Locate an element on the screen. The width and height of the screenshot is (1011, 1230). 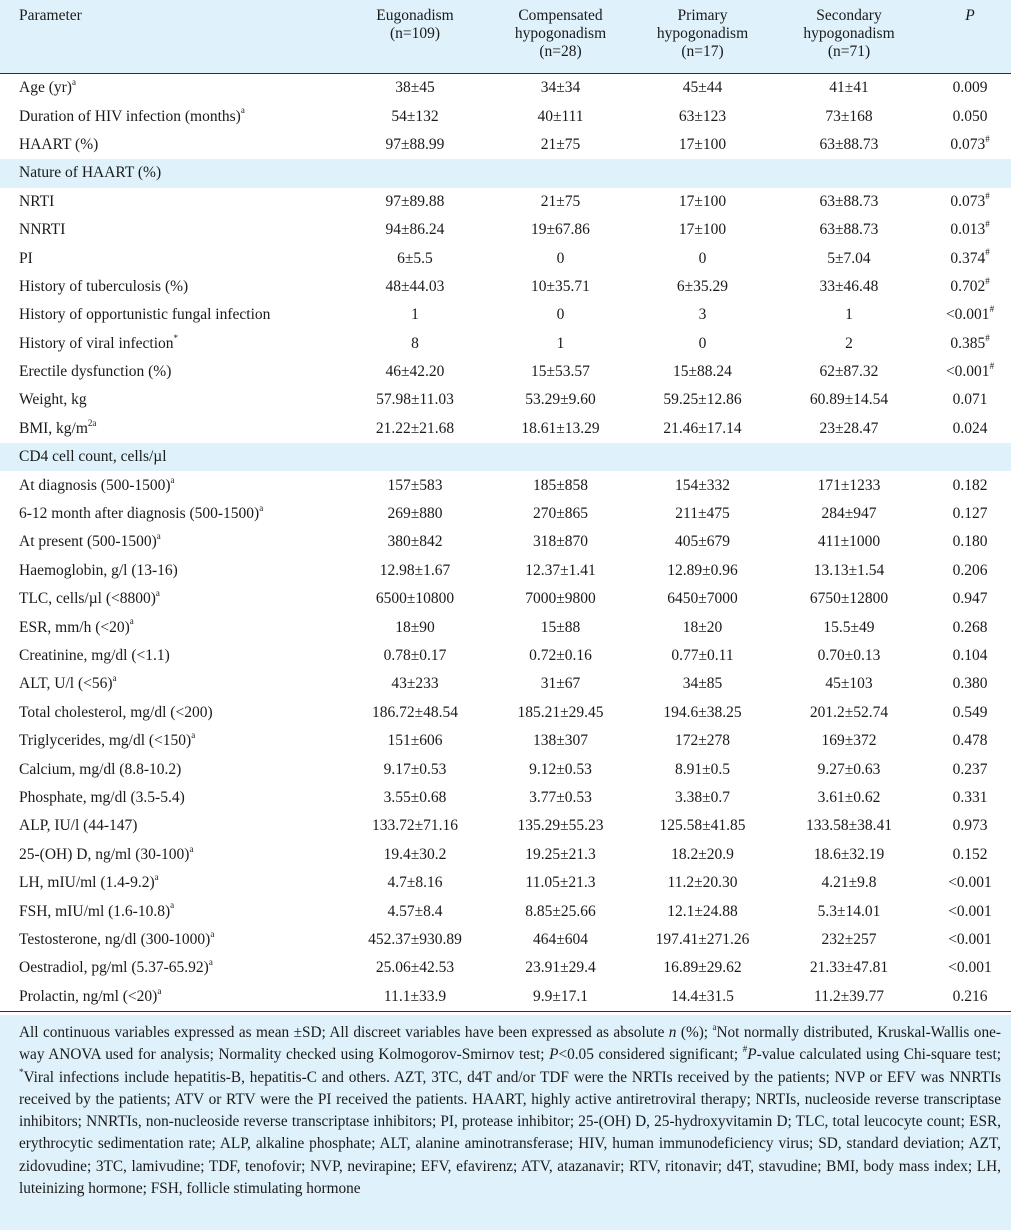
parameter-cell: History of tuberculosis (%) is located at coordinates (172, 287).